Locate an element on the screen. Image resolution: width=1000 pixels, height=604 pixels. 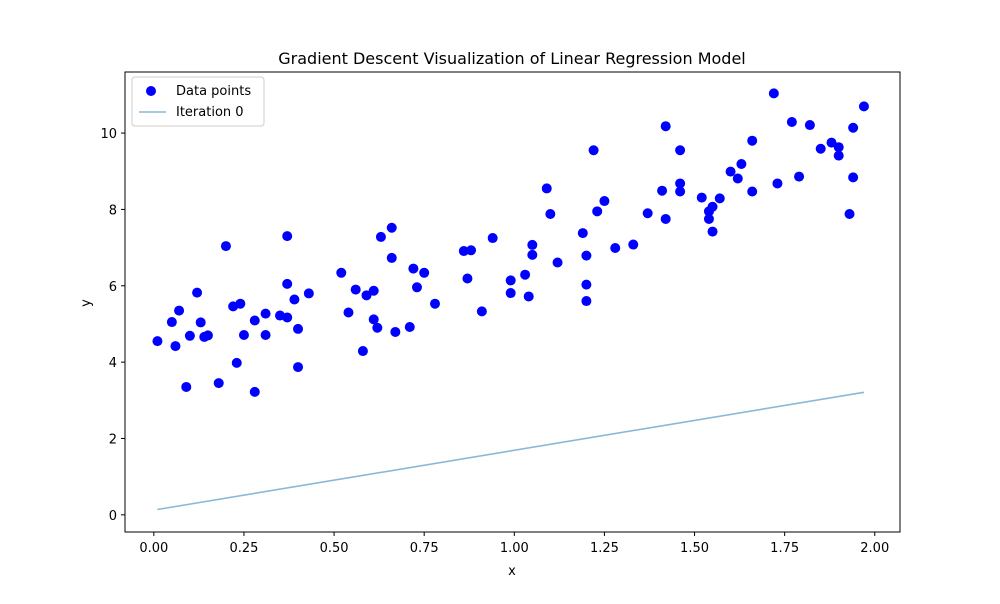
y-tick-label: 0 is located at coordinates (113, 516).